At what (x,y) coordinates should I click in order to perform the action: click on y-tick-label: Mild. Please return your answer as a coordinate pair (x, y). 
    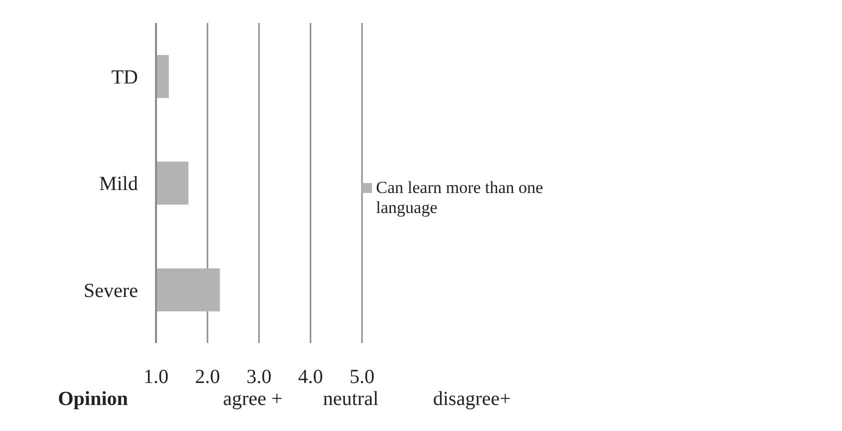
    Looking at the image, I should click on (118, 184).